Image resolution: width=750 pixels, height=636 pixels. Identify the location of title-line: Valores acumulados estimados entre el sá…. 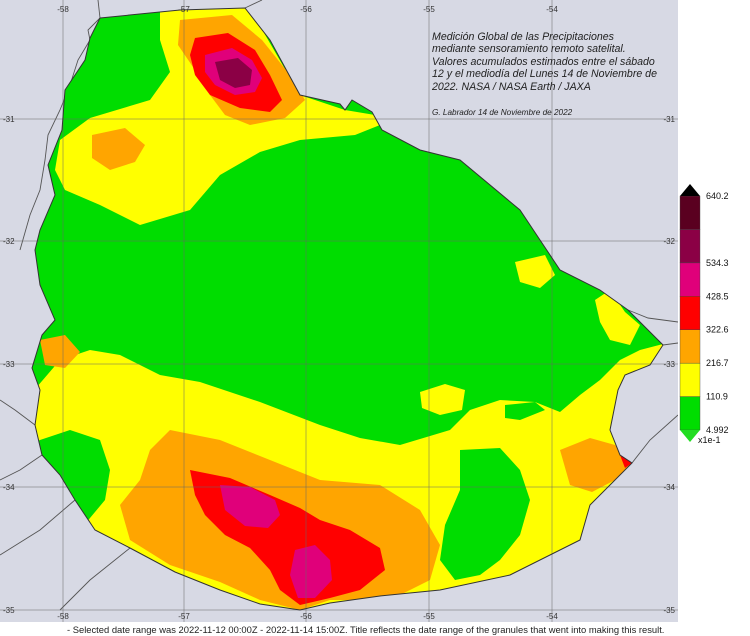
(543, 61).